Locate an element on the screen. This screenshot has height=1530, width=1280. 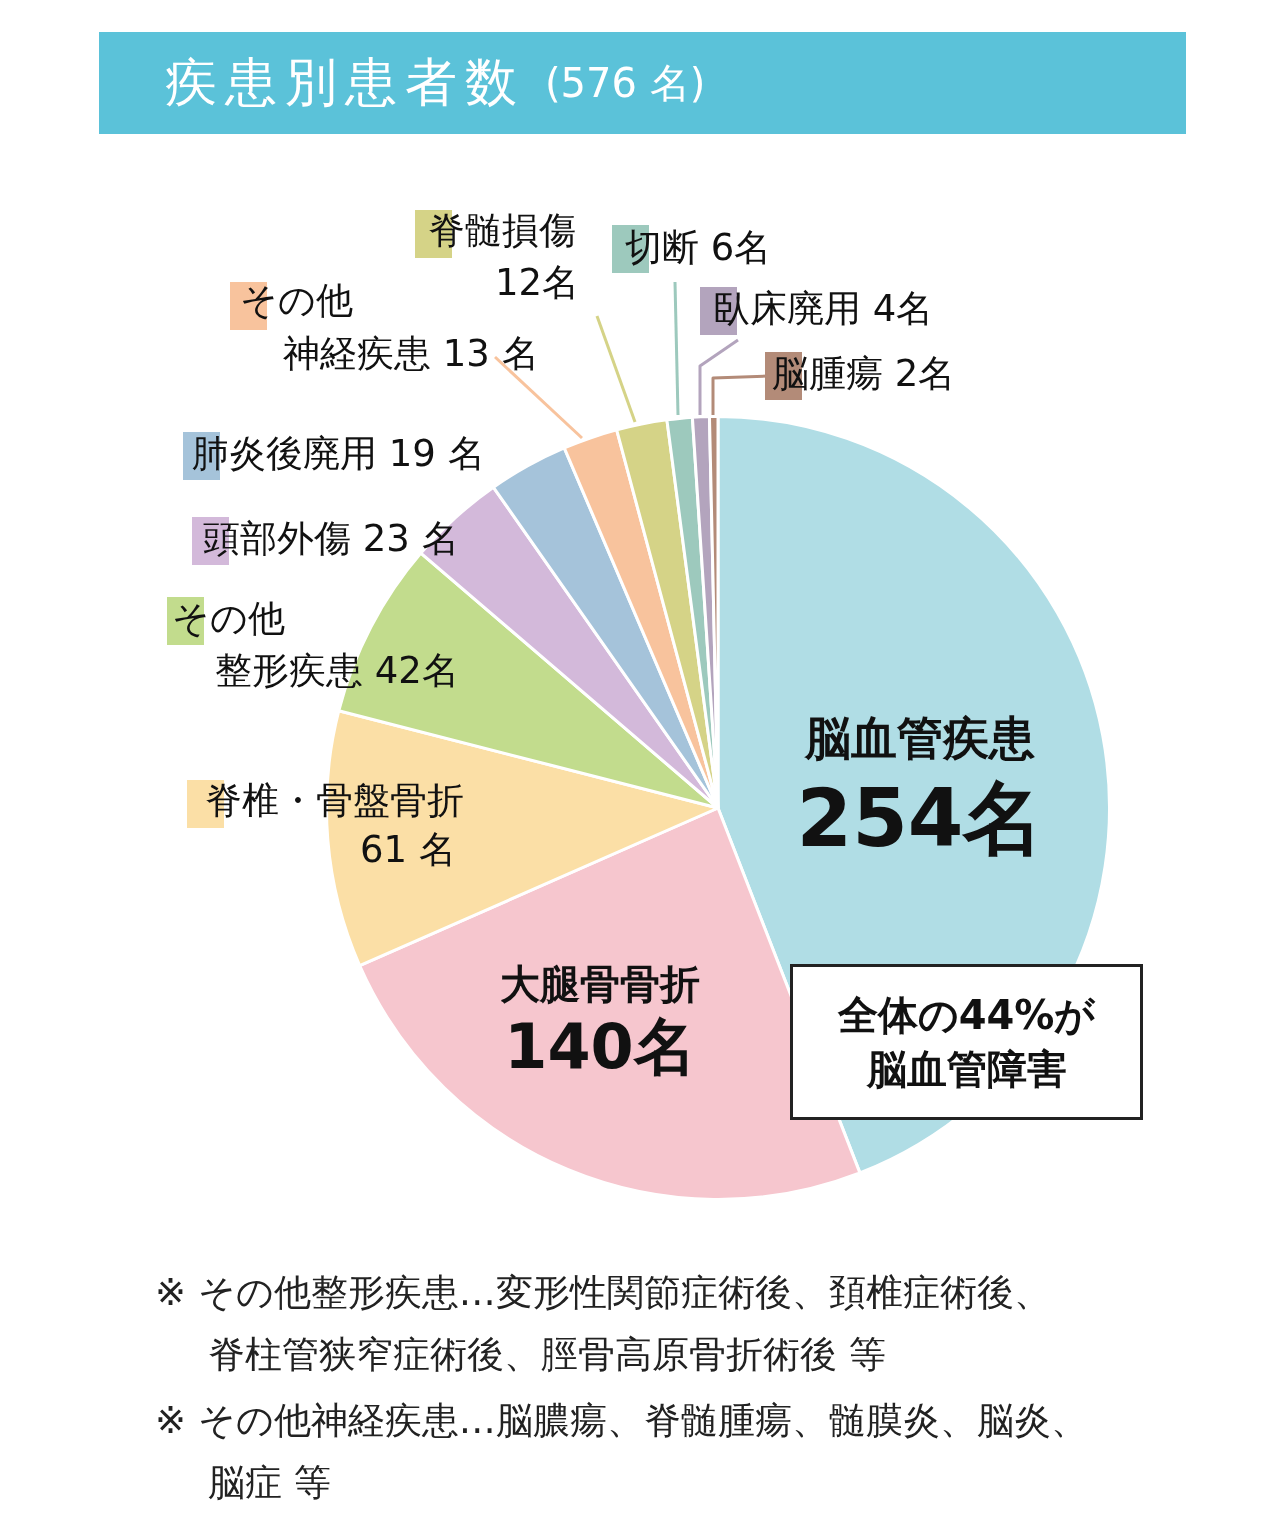
data-label: 140名 is located at coordinates (600, 1047).